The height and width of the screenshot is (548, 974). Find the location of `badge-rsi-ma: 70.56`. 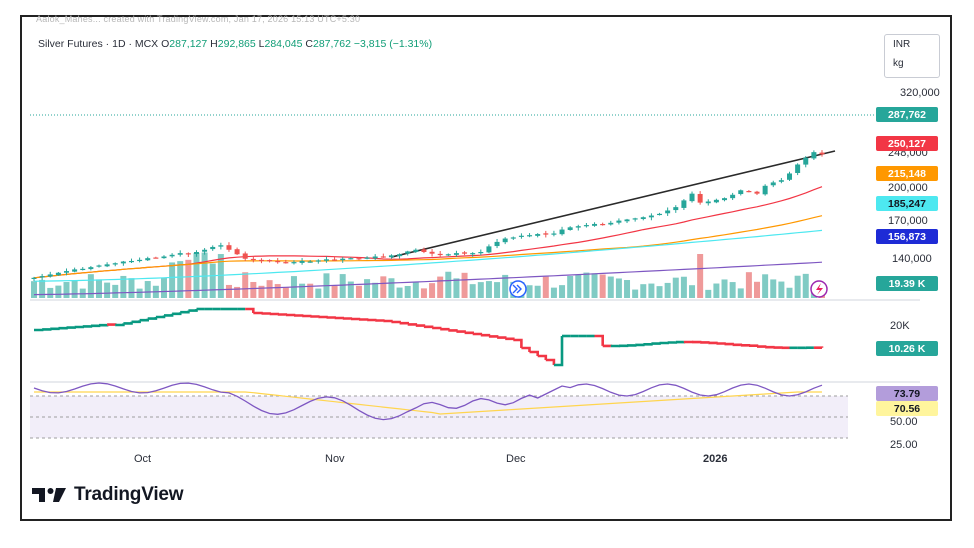

badge-rsi-ma: 70.56 is located at coordinates (907, 408).